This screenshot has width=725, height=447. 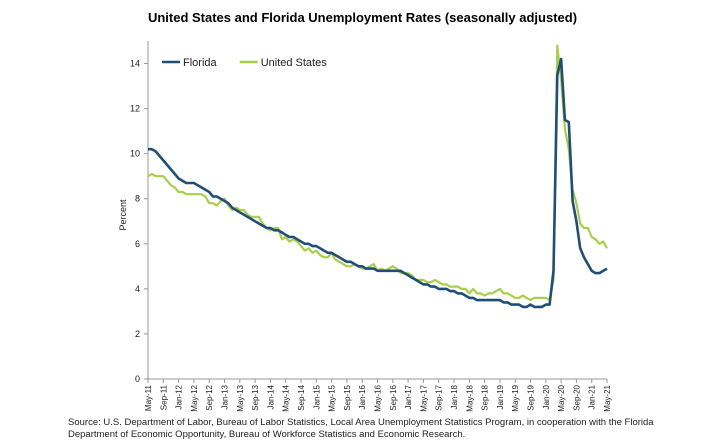 I want to click on x-tick-label: May-12, so click(x=194, y=397).